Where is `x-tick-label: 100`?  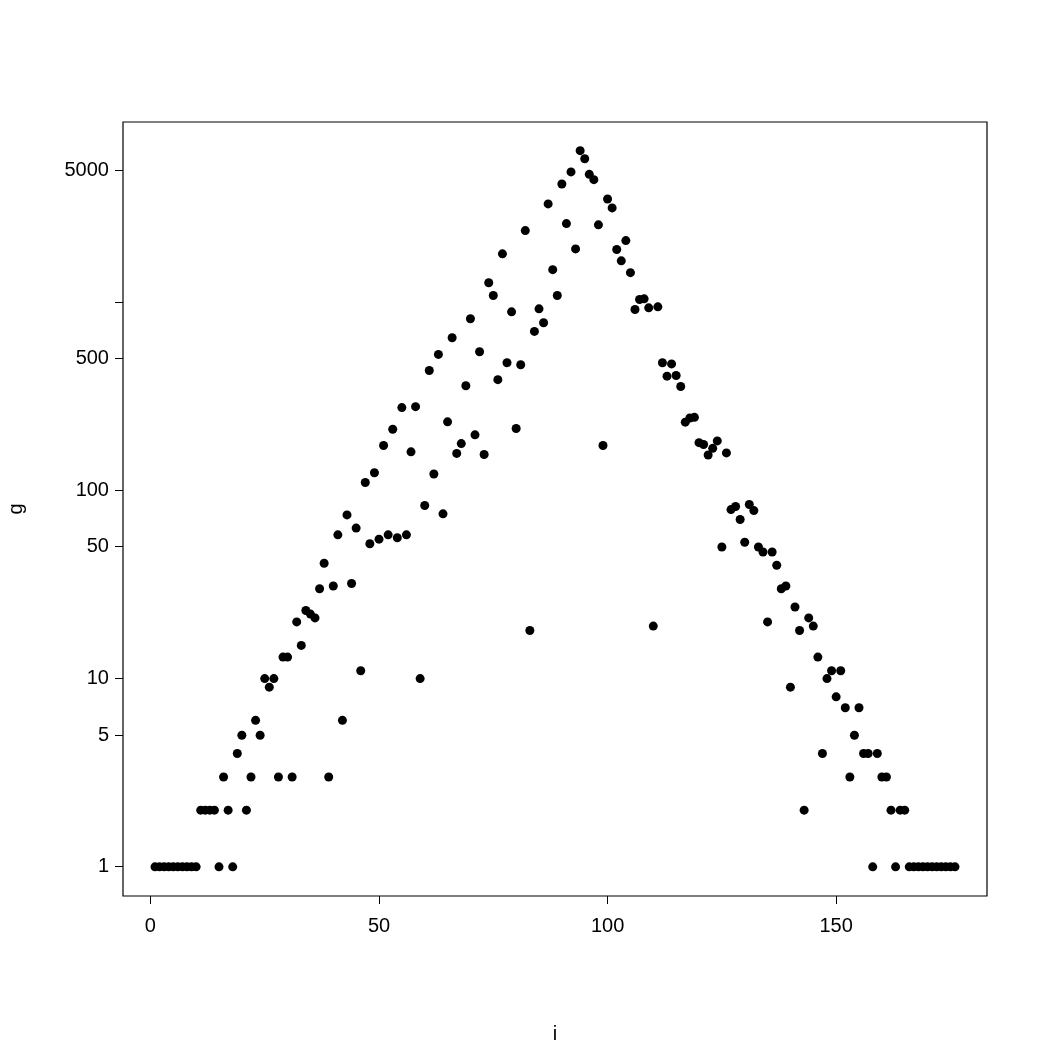
x-tick-label: 100 is located at coordinates (607, 924).